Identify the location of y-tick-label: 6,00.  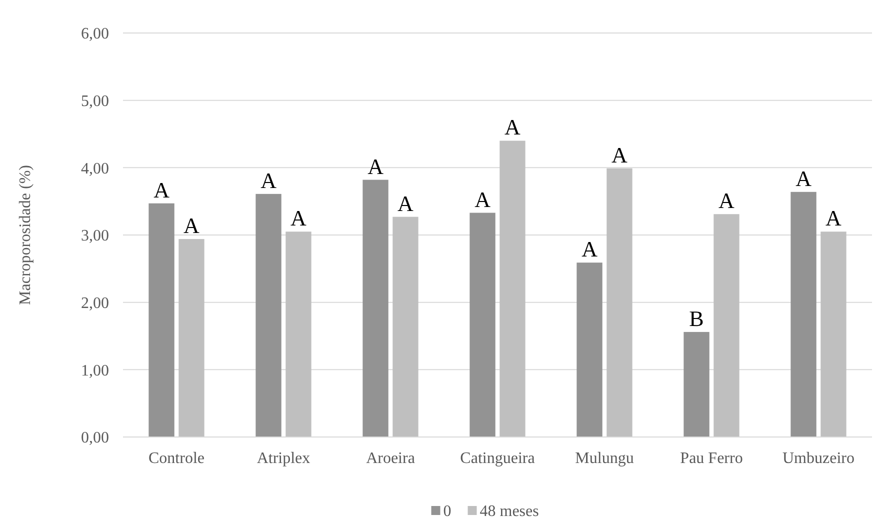
(95, 34).